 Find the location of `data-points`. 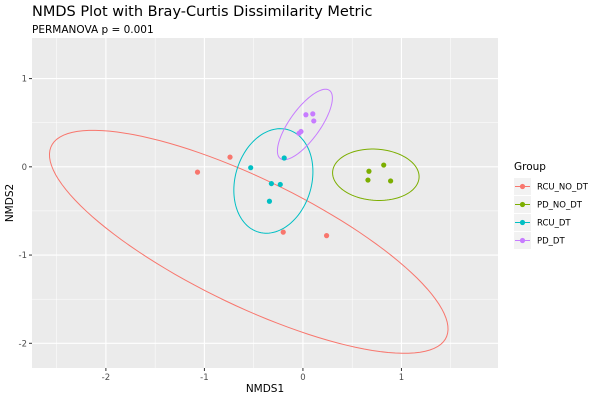

data-points is located at coordinates (294, 175).